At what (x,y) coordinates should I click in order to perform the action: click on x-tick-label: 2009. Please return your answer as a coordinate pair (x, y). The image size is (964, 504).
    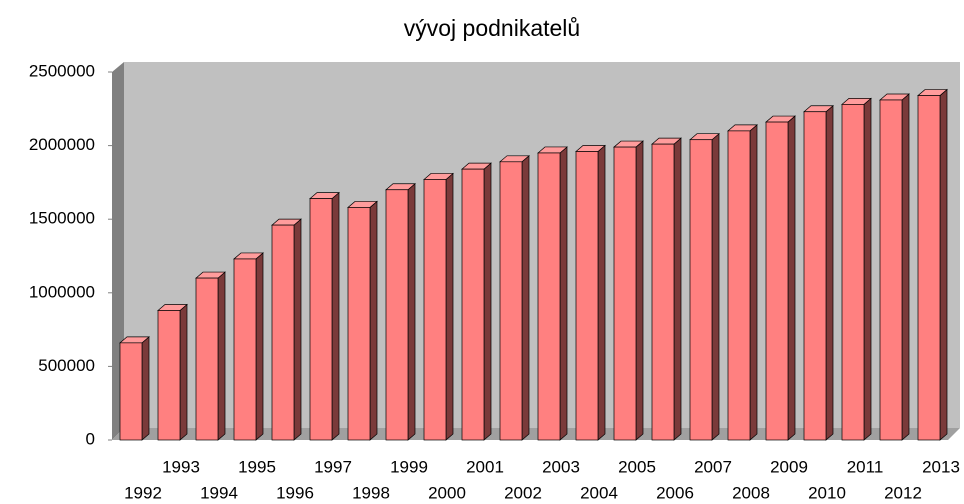
    Looking at the image, I should click on (789, 466).